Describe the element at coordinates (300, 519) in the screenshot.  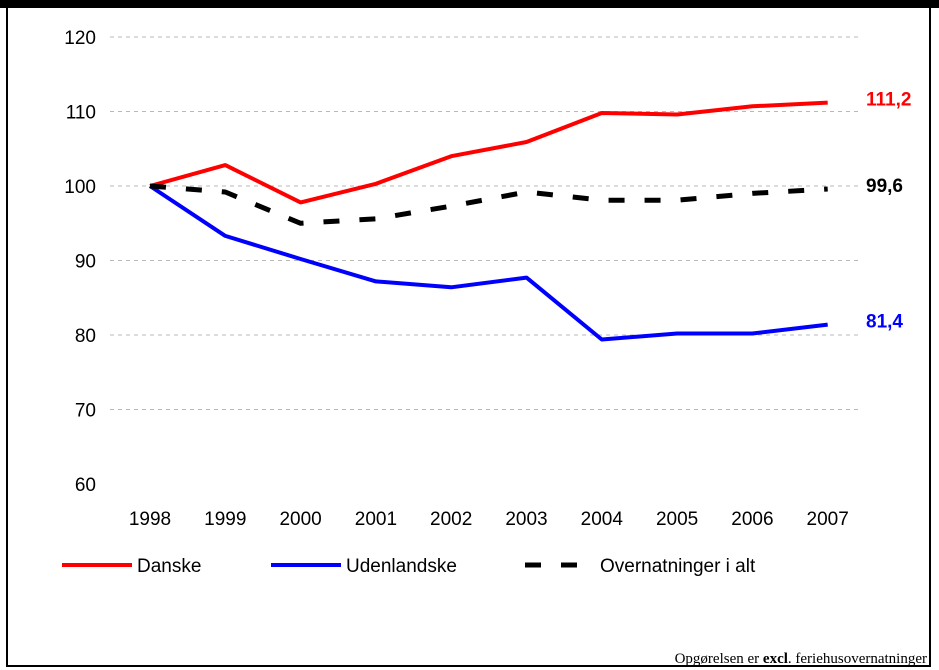
I see `x-tick-label: 2000` at that location.